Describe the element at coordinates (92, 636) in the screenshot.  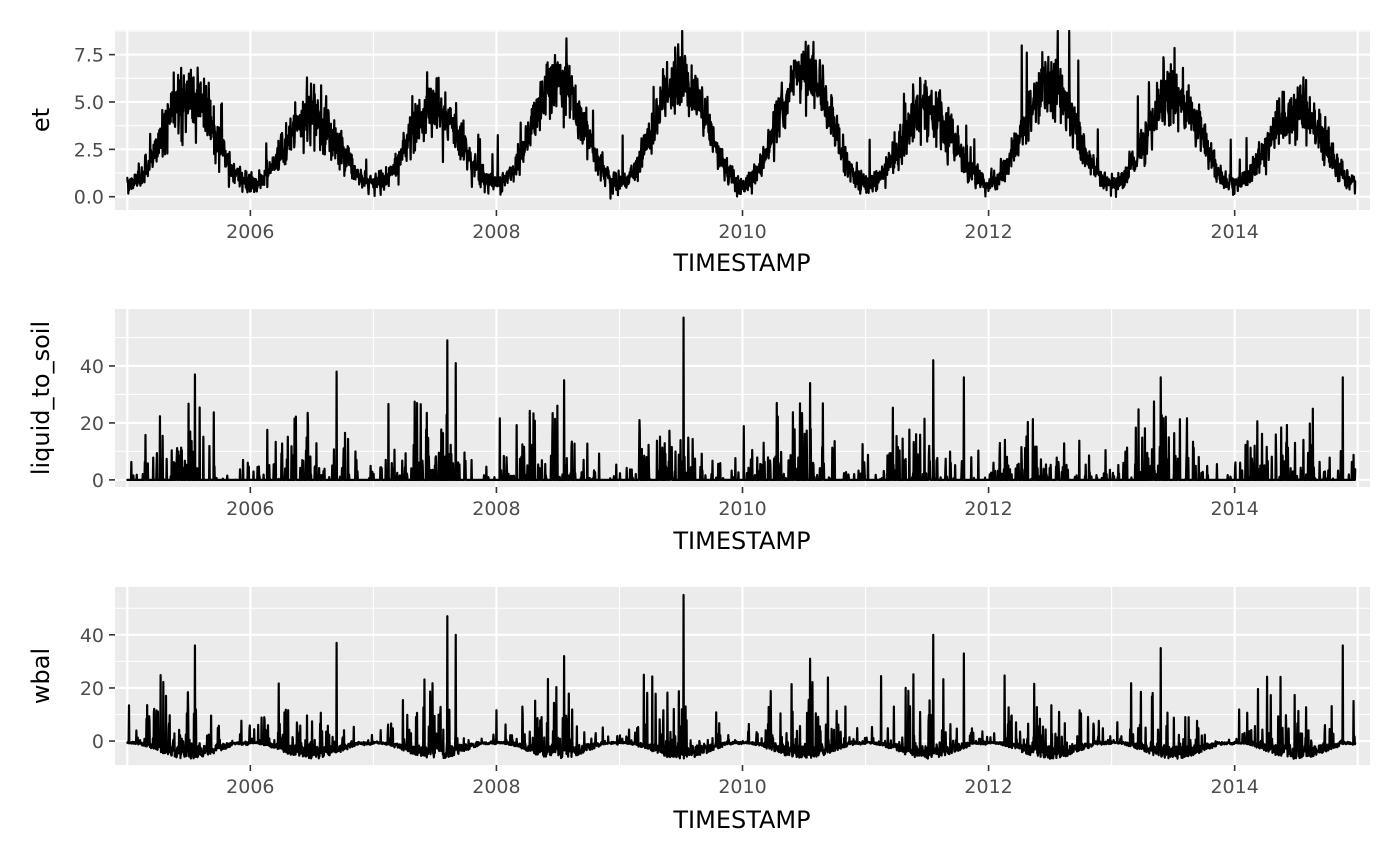
I see `wbal-y-tick-label: 40` at that location.